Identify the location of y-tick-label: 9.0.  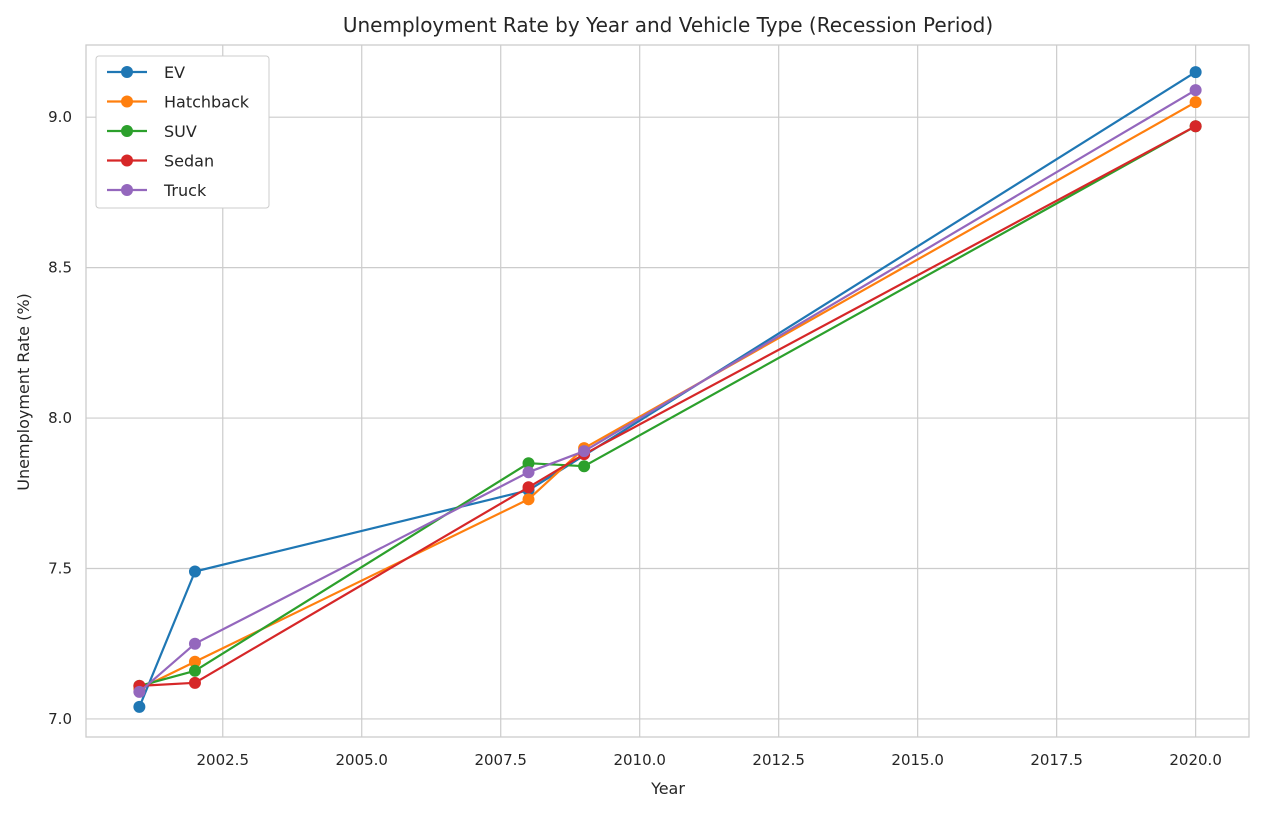
(60, 117).